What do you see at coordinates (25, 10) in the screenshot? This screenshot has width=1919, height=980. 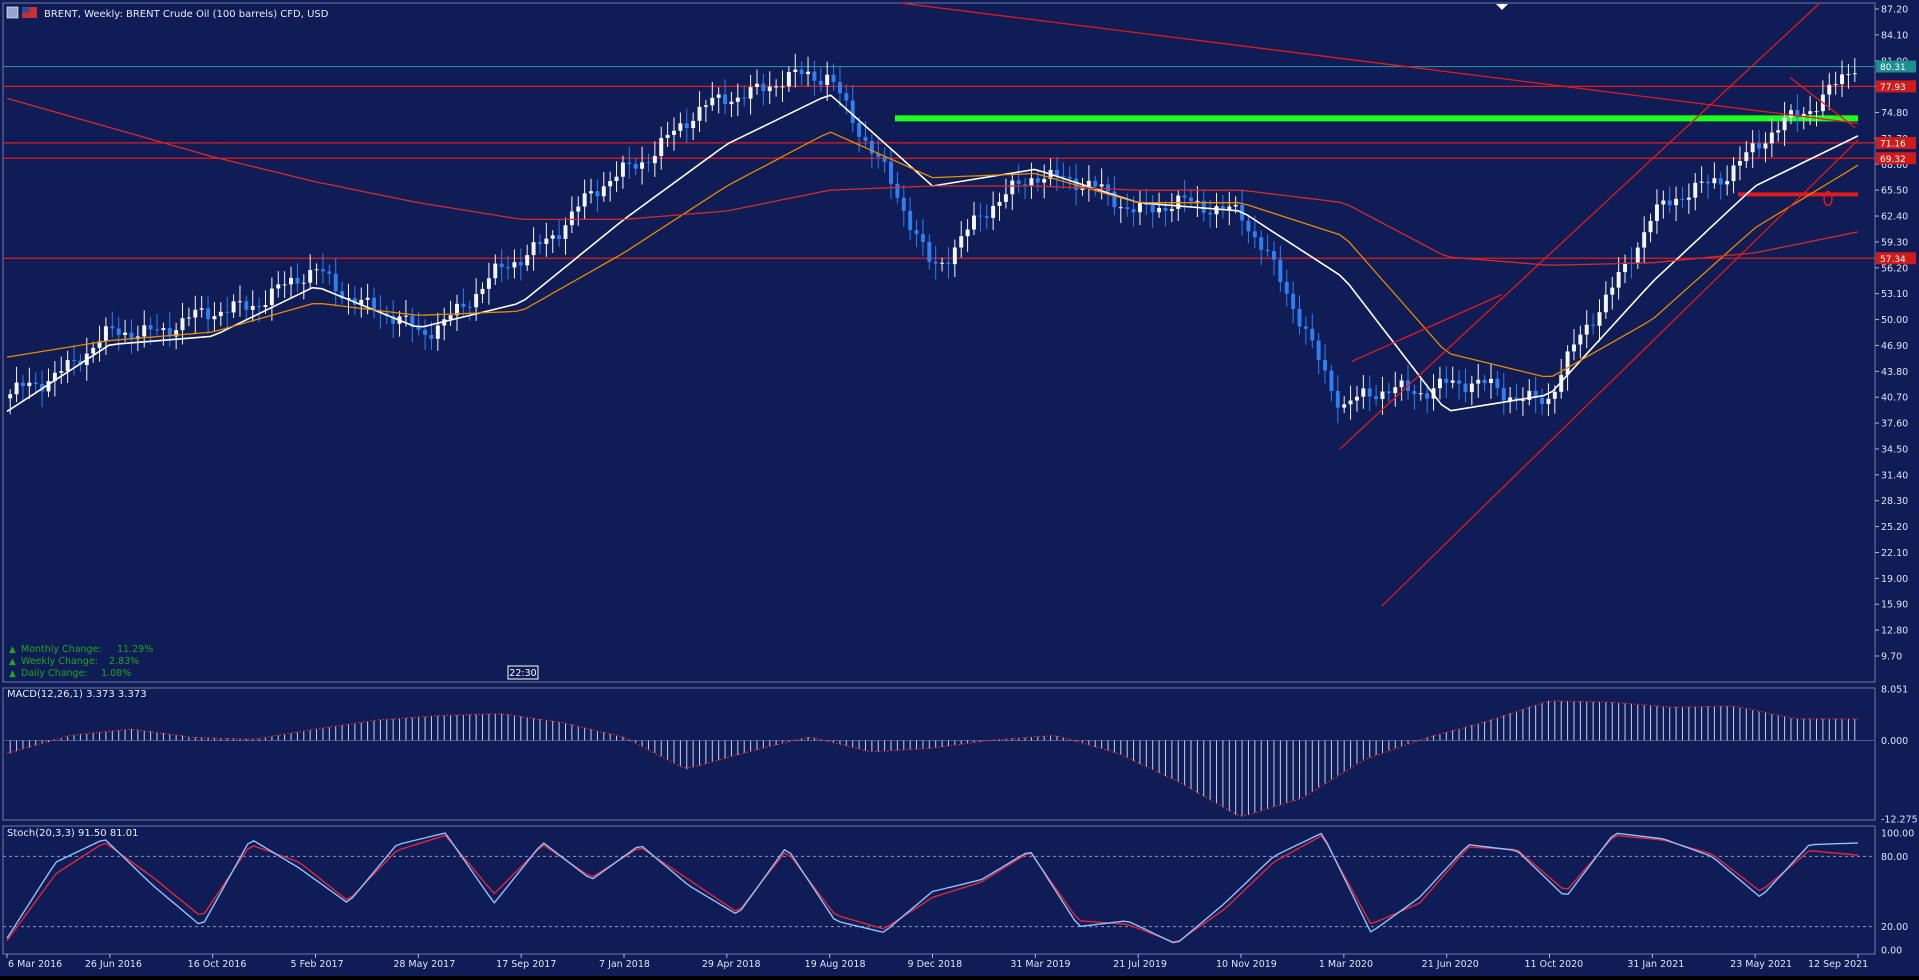 I see `flag-icon-canton` at bounding box center [25, 10].